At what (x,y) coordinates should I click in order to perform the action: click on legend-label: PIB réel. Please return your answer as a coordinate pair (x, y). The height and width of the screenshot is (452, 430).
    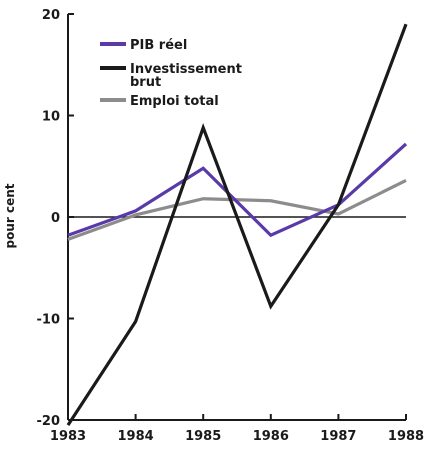
    Looking at the image, I should click on (158, 45).